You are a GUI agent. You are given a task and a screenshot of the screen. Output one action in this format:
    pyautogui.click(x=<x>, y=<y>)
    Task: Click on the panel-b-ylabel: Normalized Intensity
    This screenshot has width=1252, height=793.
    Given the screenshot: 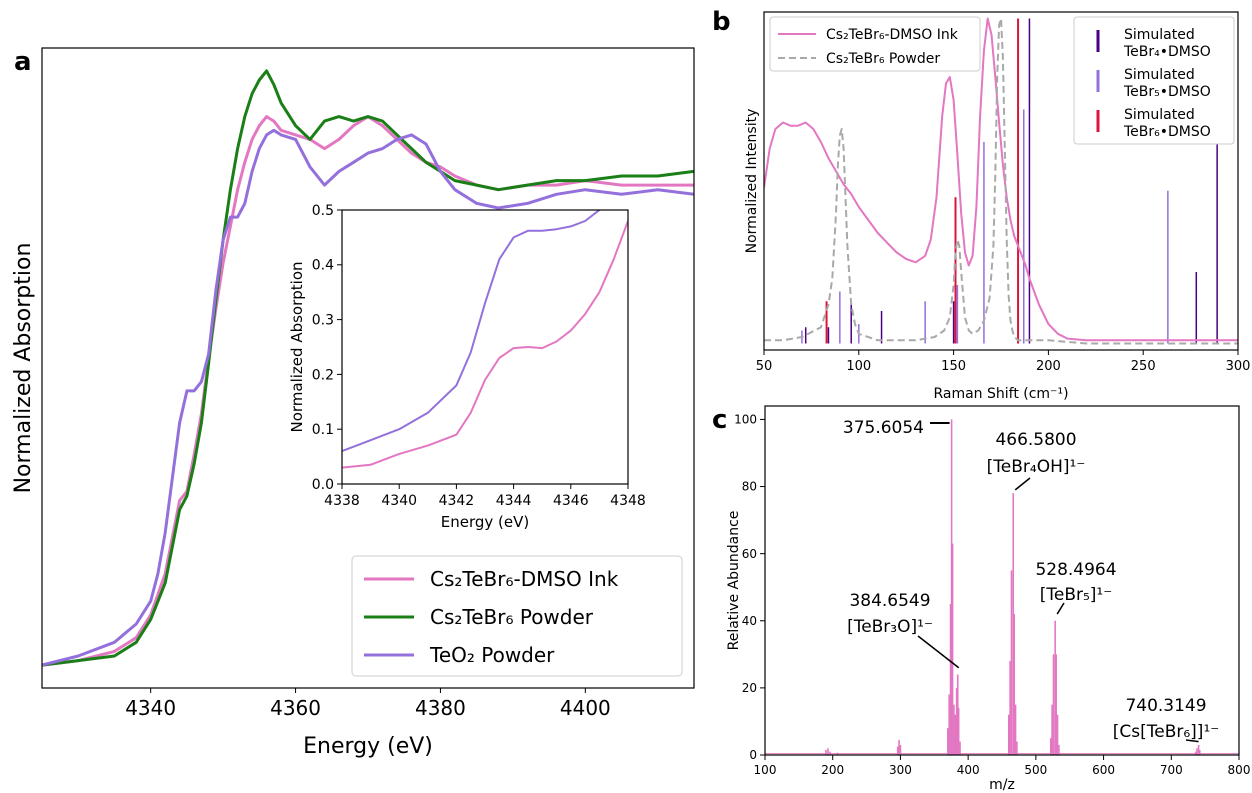 What is the action you would take?
    pyautogui.click(x=752, y=181)
    